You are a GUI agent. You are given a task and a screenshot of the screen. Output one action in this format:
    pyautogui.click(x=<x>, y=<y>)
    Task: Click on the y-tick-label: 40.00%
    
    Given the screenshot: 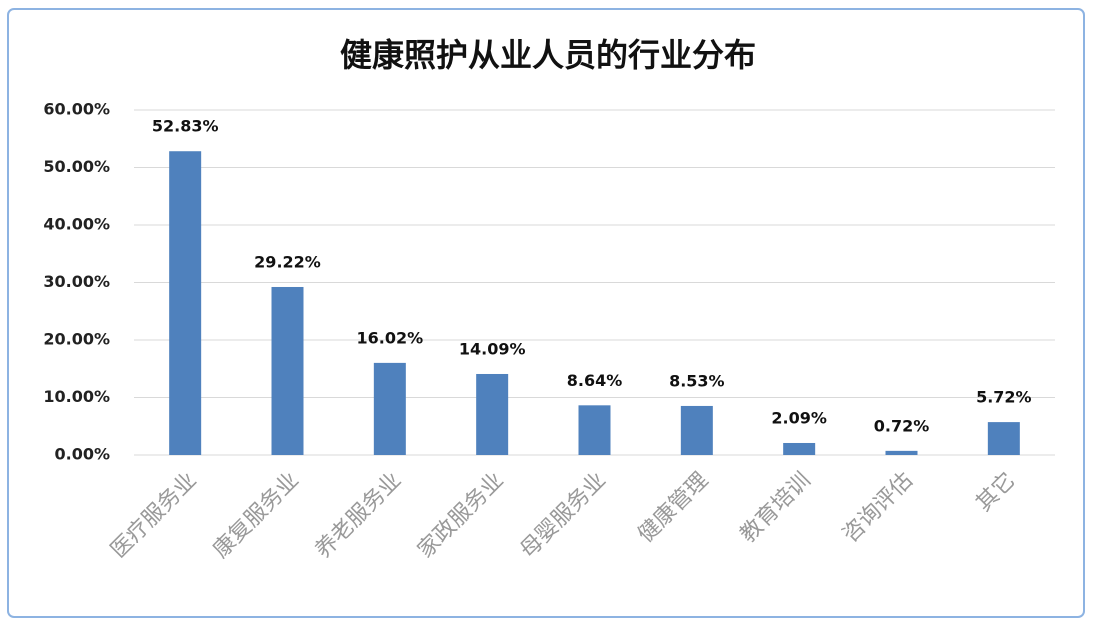 What is the action you would take?
    pyautogui.click(x=76, y=224)
    